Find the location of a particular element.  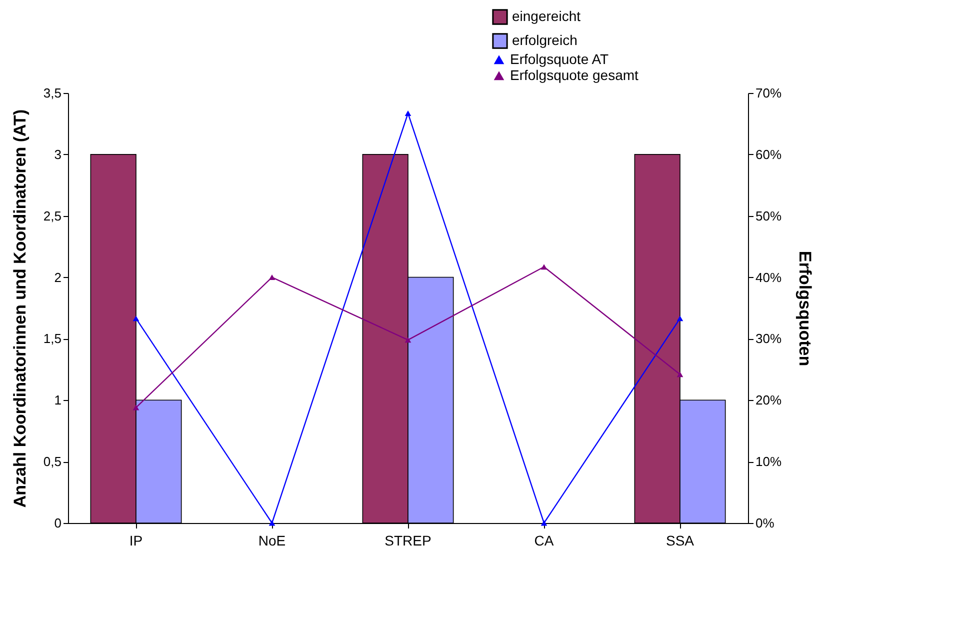

y-tick-label: 2 is located at coordinates (58, 277).